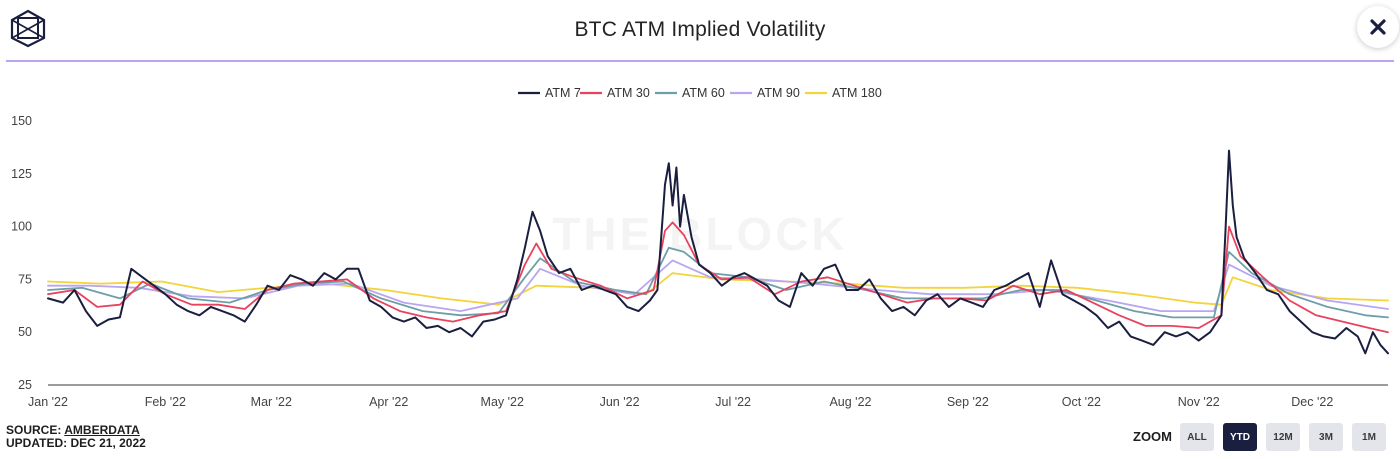 Image resolution: width=1400 pixels, height=459 pixels. I want to click on y-tick-label: 25, so click(25, 385).